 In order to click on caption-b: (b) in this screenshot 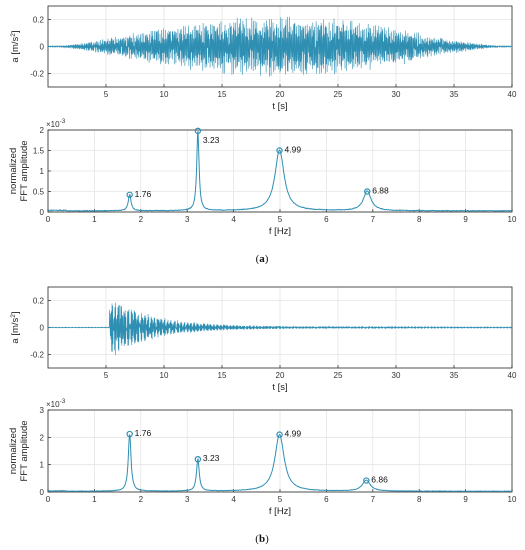, I will do `click(262, 539)`.